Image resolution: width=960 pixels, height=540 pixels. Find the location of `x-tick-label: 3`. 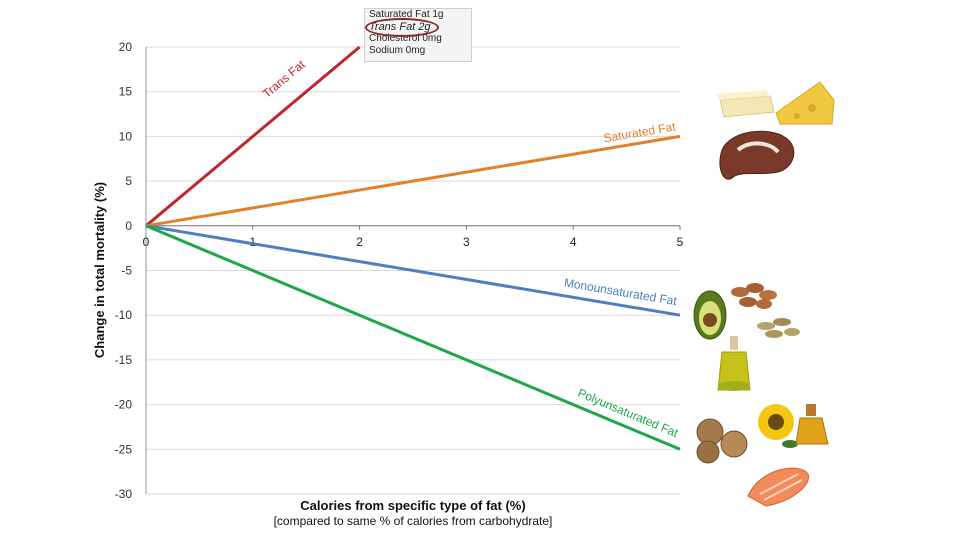

x-tick-label: 3 is located at coordinates (466, 242).